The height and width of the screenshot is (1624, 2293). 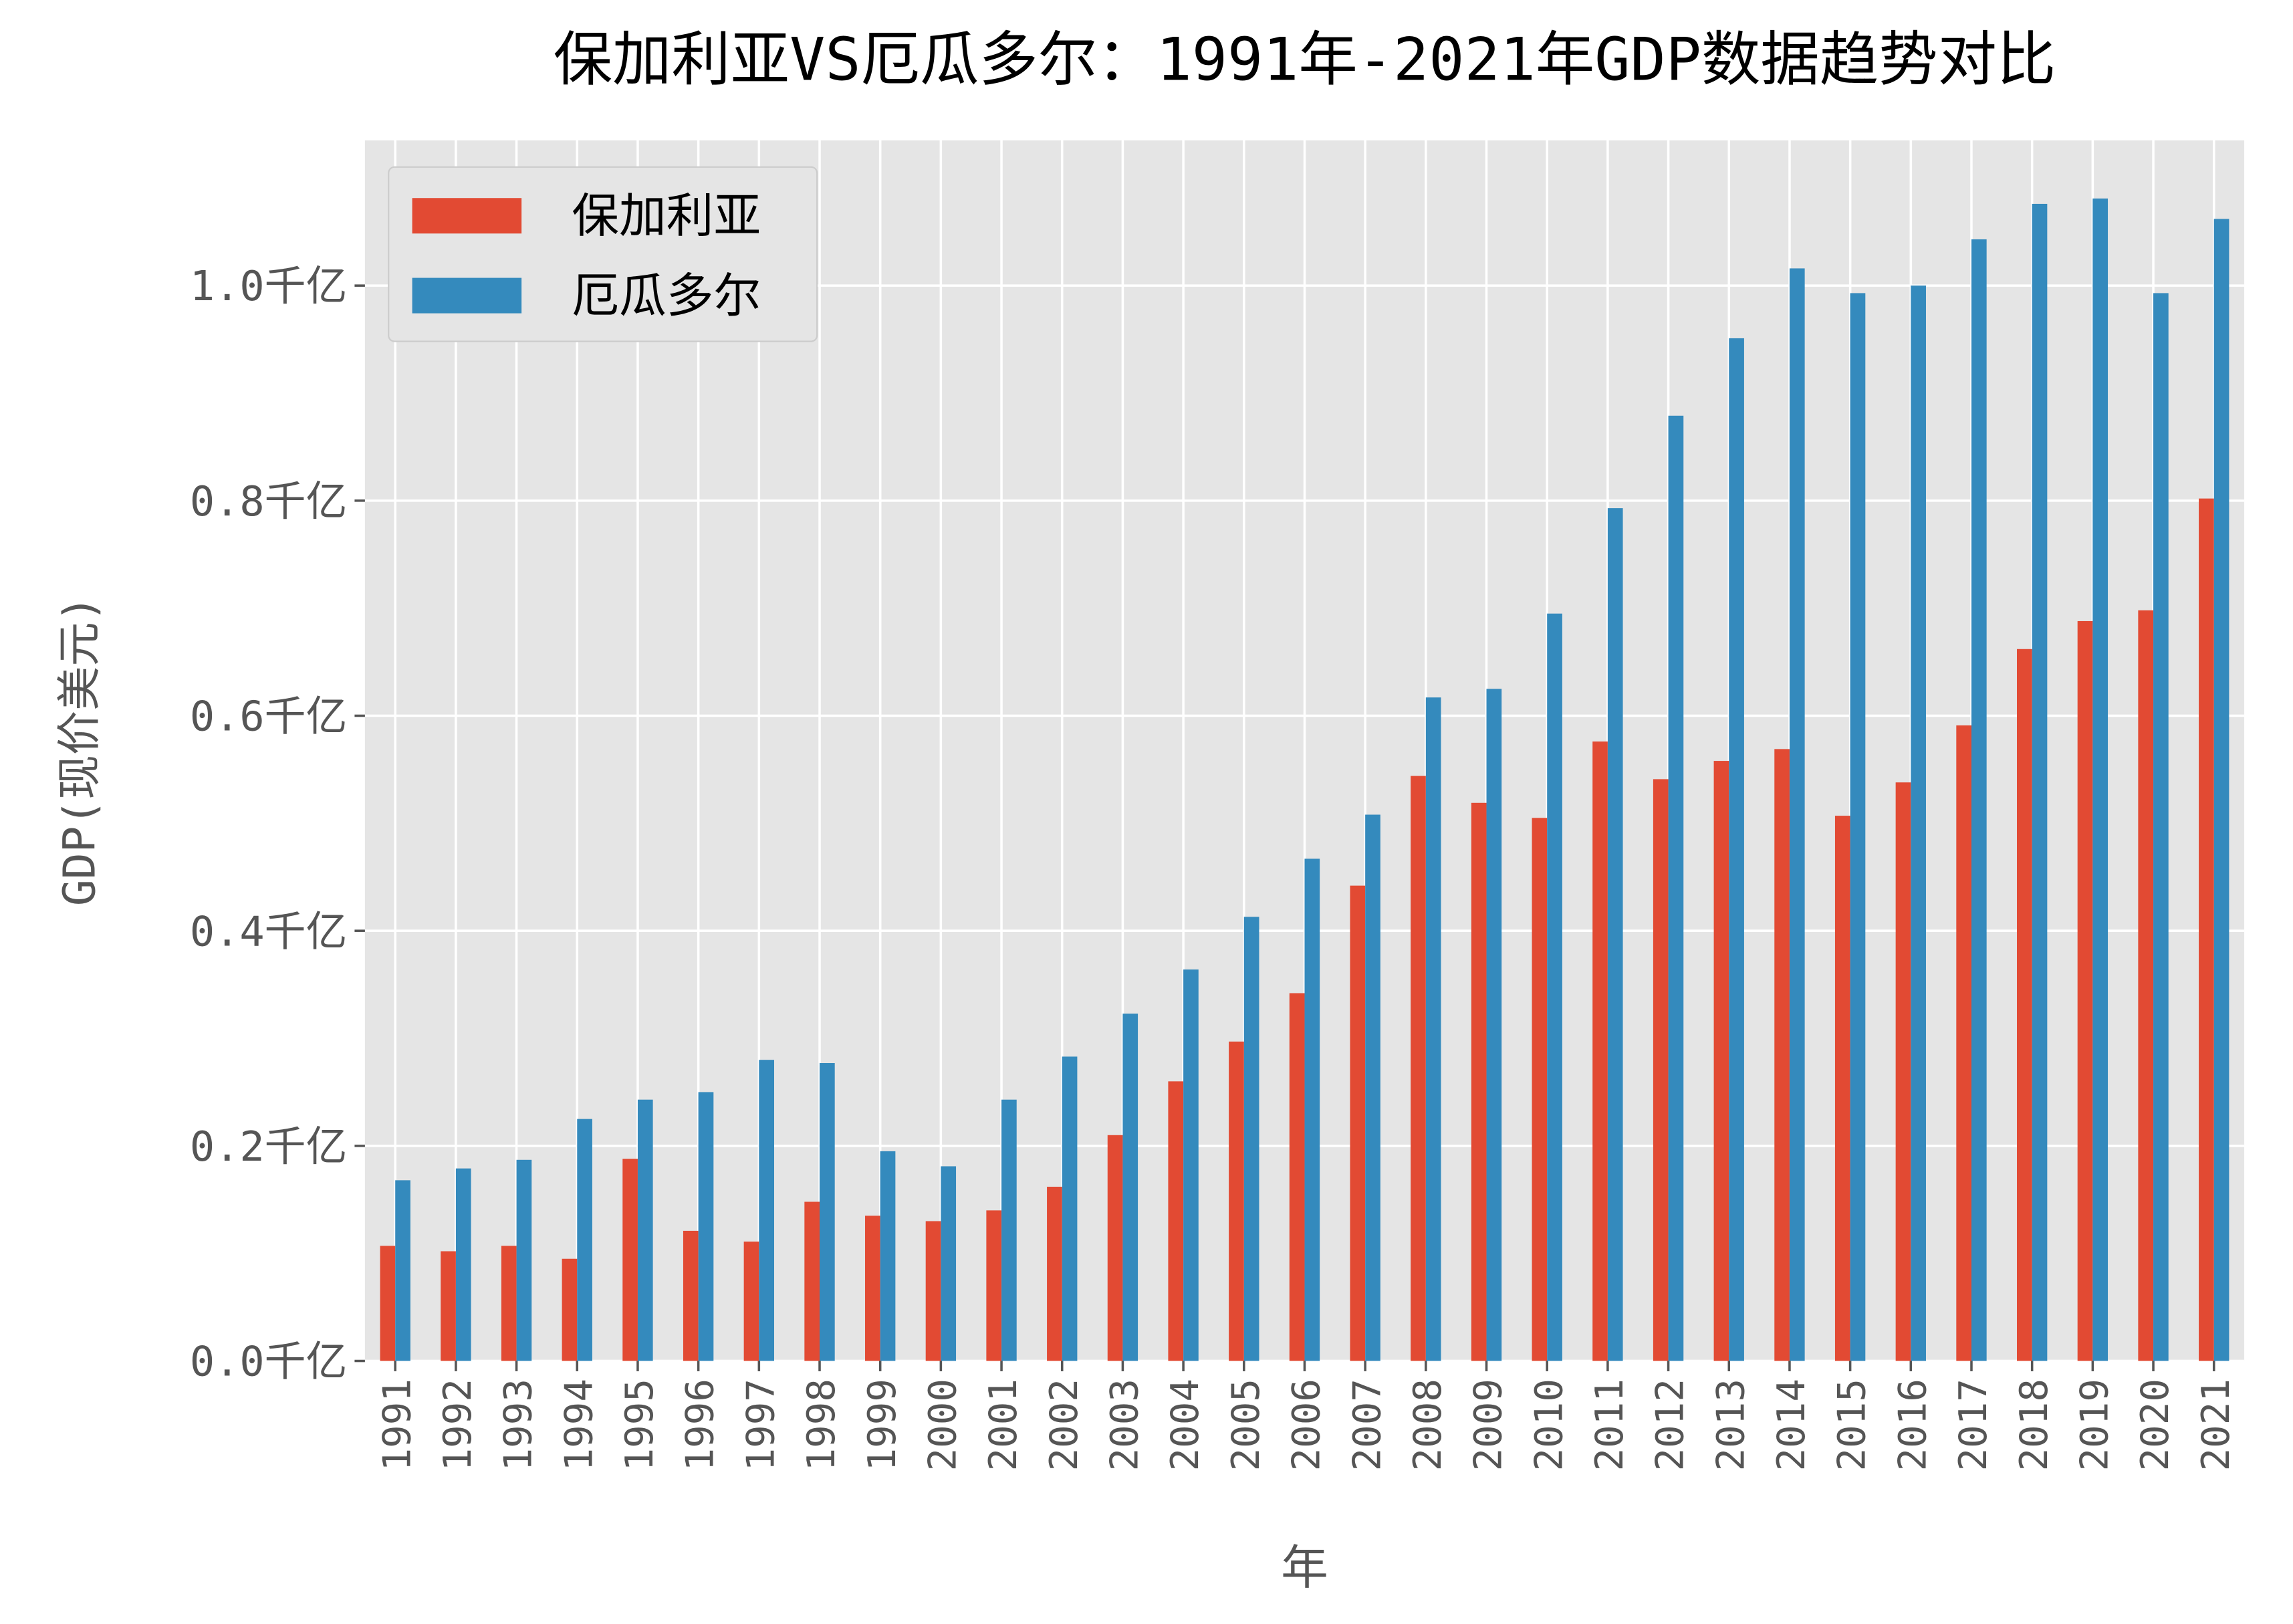 I want to click on x-tick-label: 2018, so click(x=2034, y=1425).